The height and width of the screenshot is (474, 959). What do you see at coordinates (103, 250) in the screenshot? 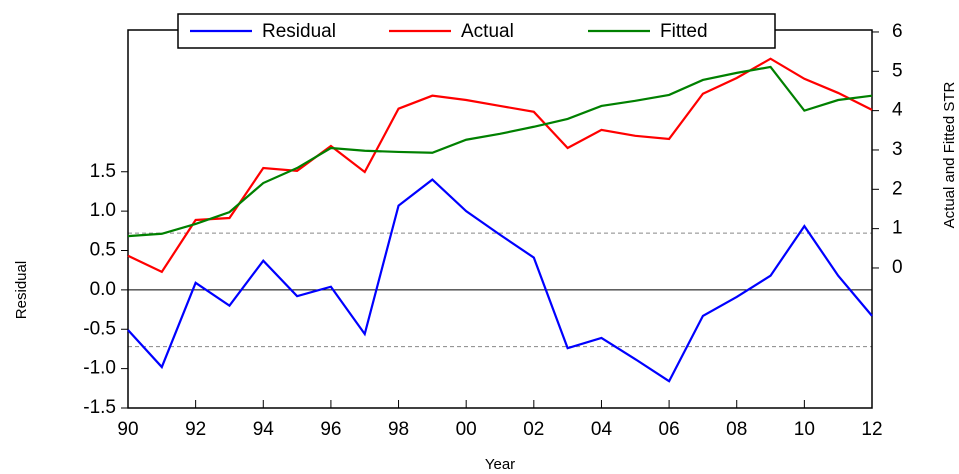
I see `y-tick-label: 0.5` at bounding box center [103, 250].